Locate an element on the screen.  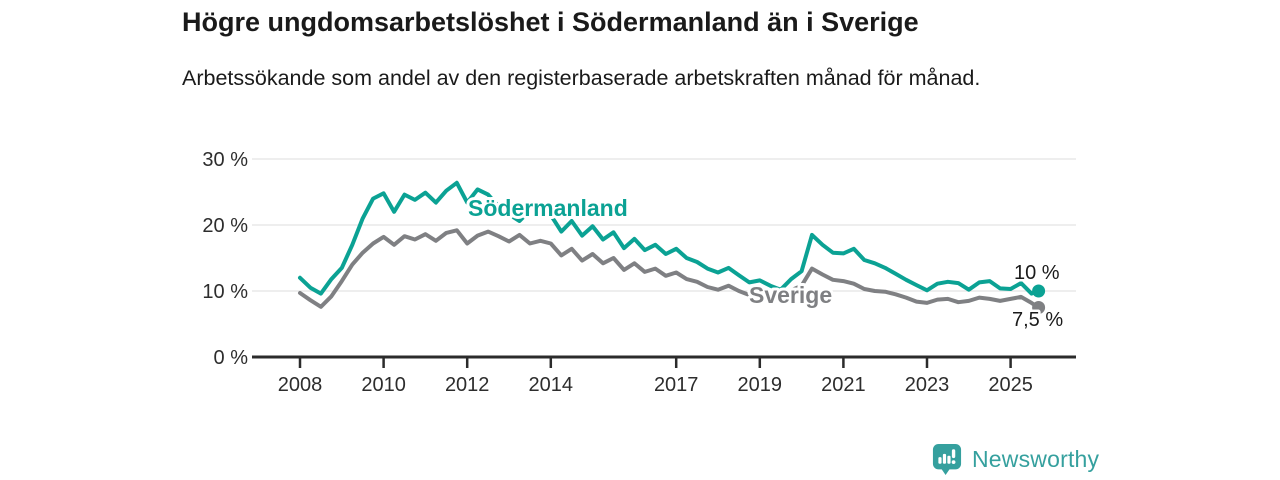
series-label-sodermanland: Södermanland is located at coordinates (548, 208).